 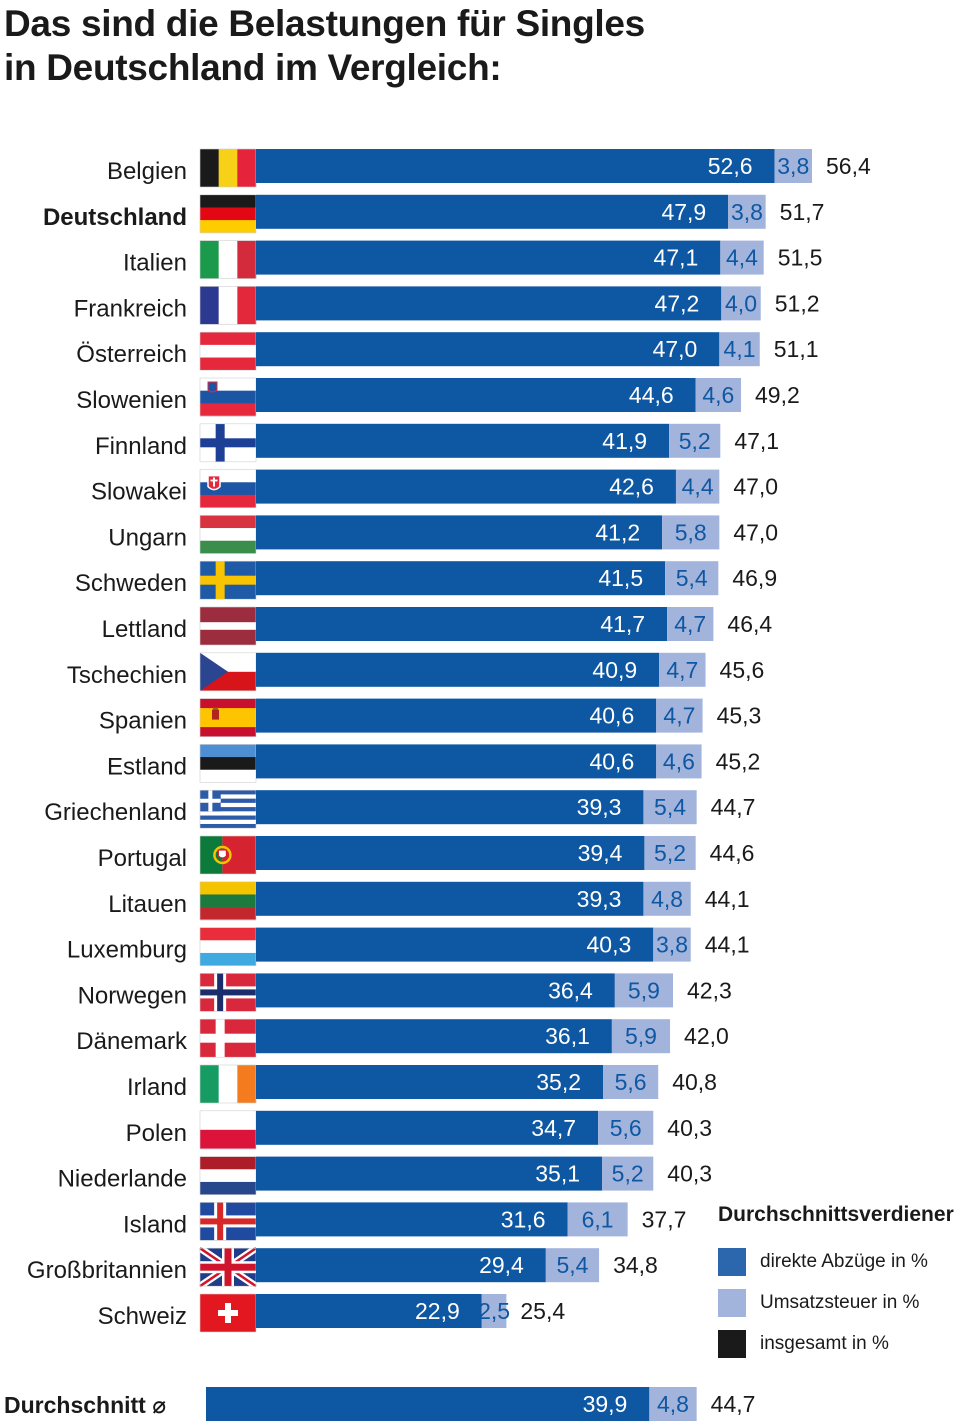 I want to click on label-total-14: 44,7, so click(x=733, y=807).